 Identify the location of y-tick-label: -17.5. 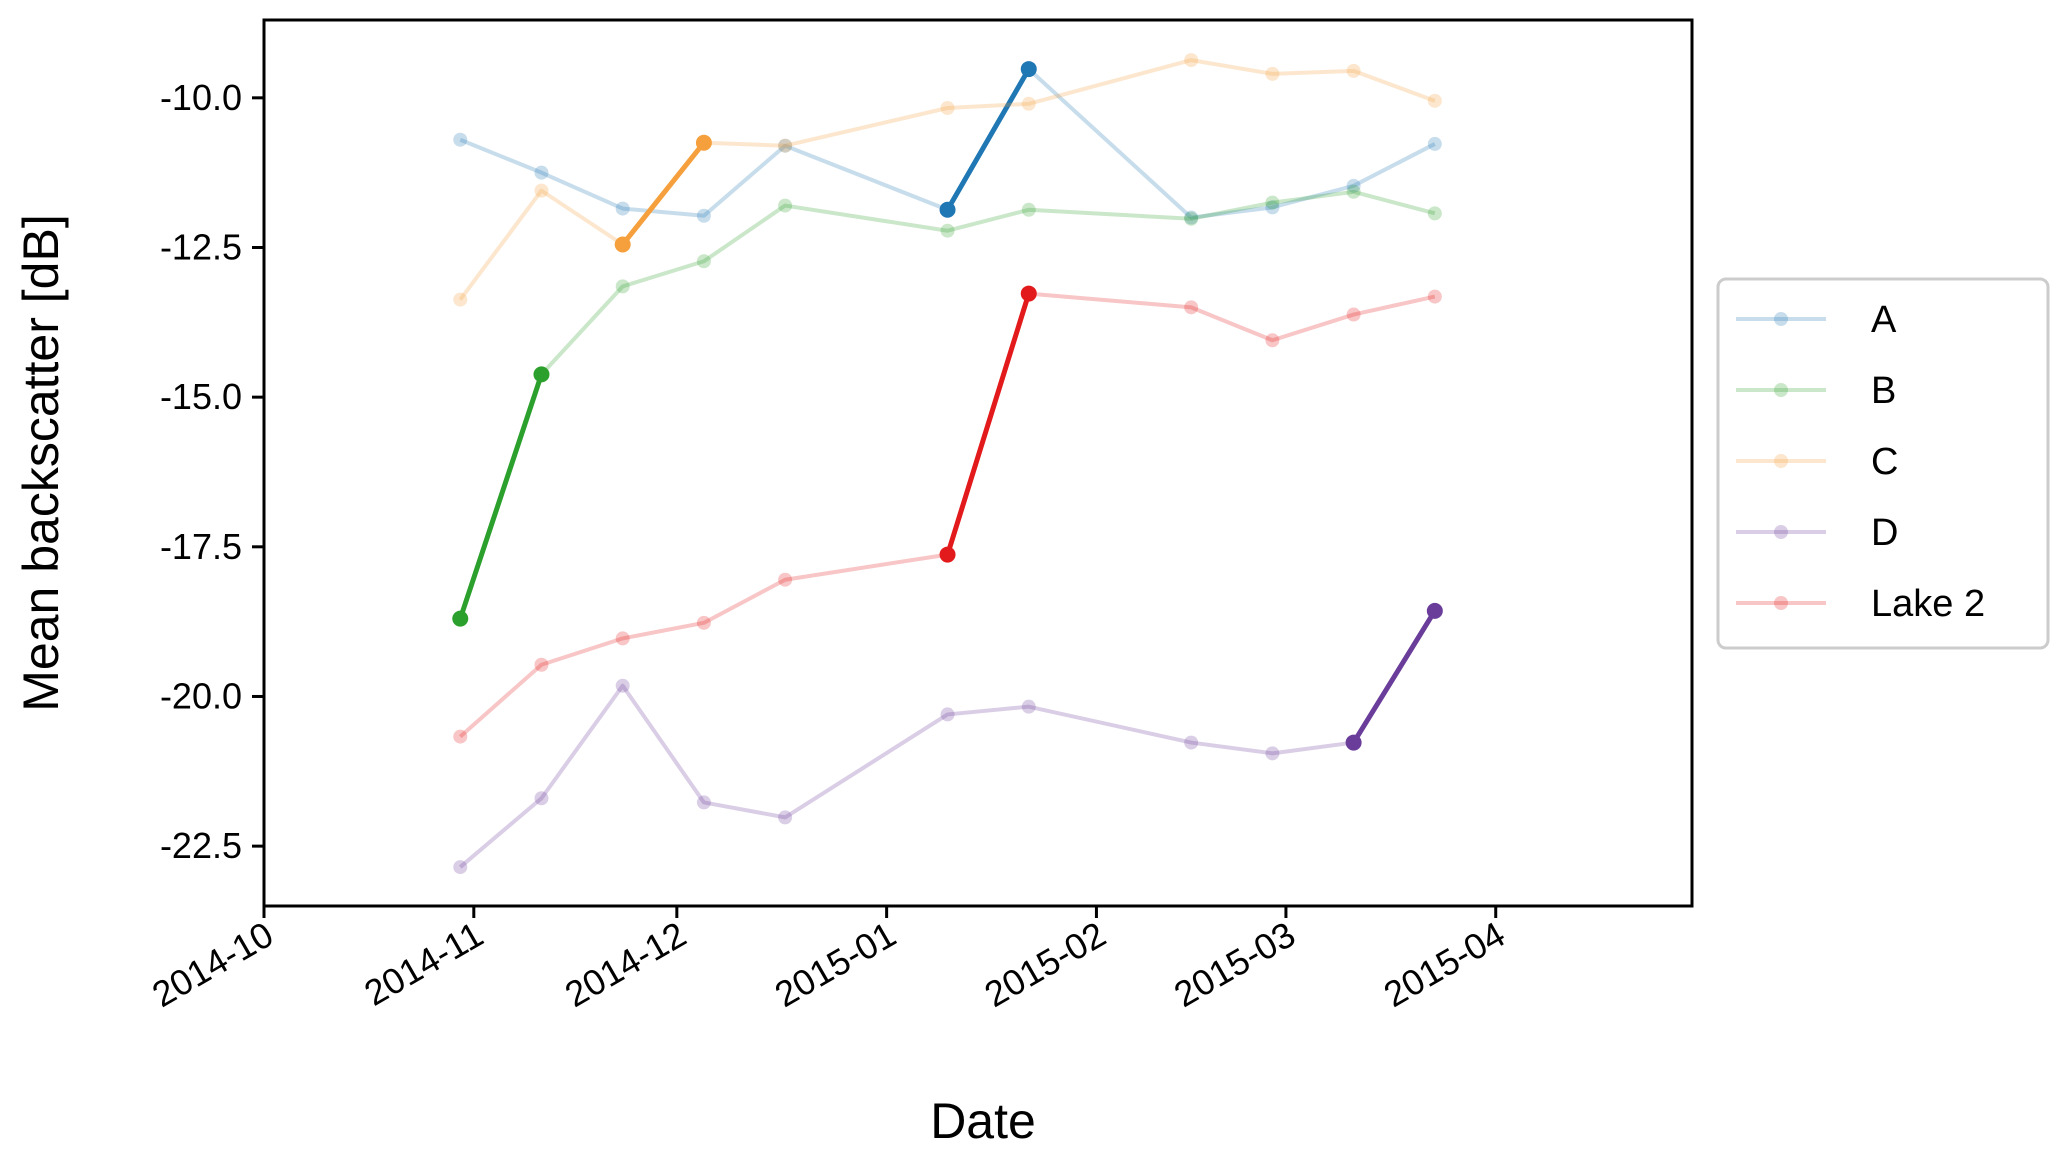
(201, 546).